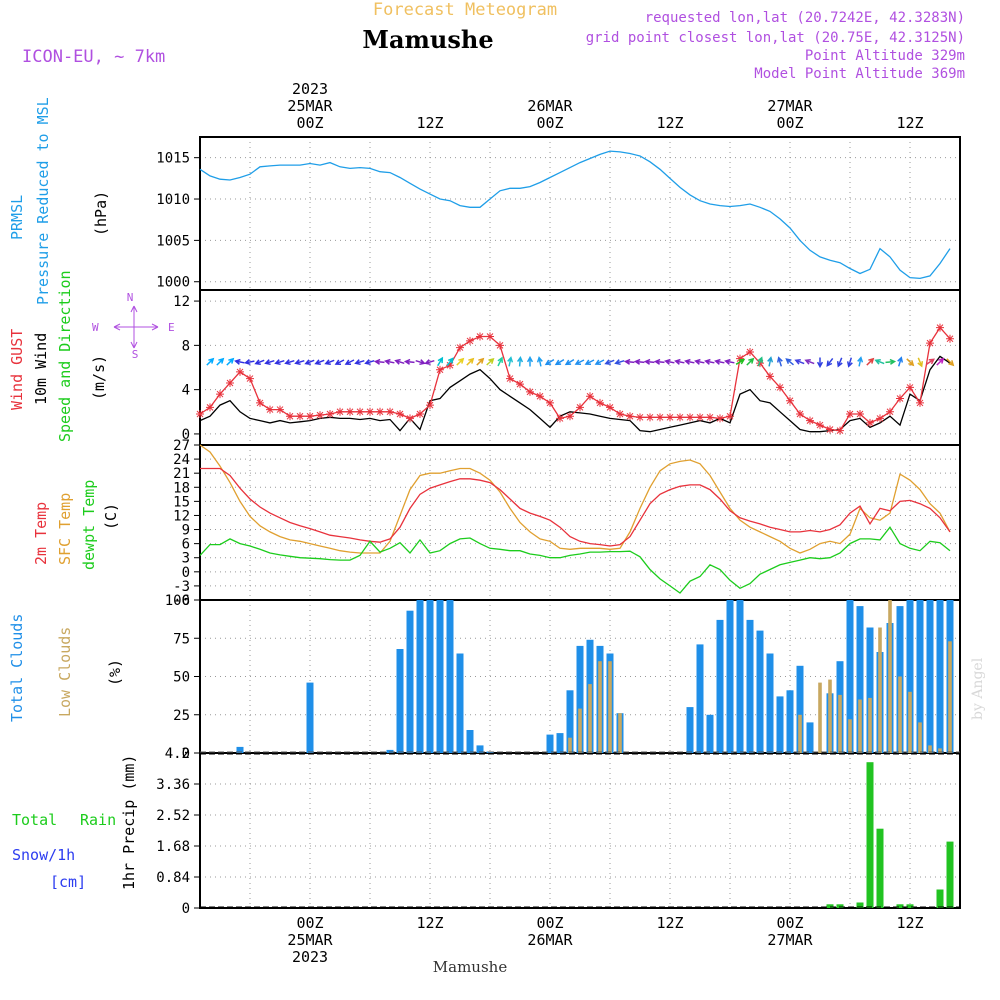 The image size is (1000, 1000). Describe the element at coordinates (177, 601) in the screenshot. I see `y-tick-label: 100` at that location.